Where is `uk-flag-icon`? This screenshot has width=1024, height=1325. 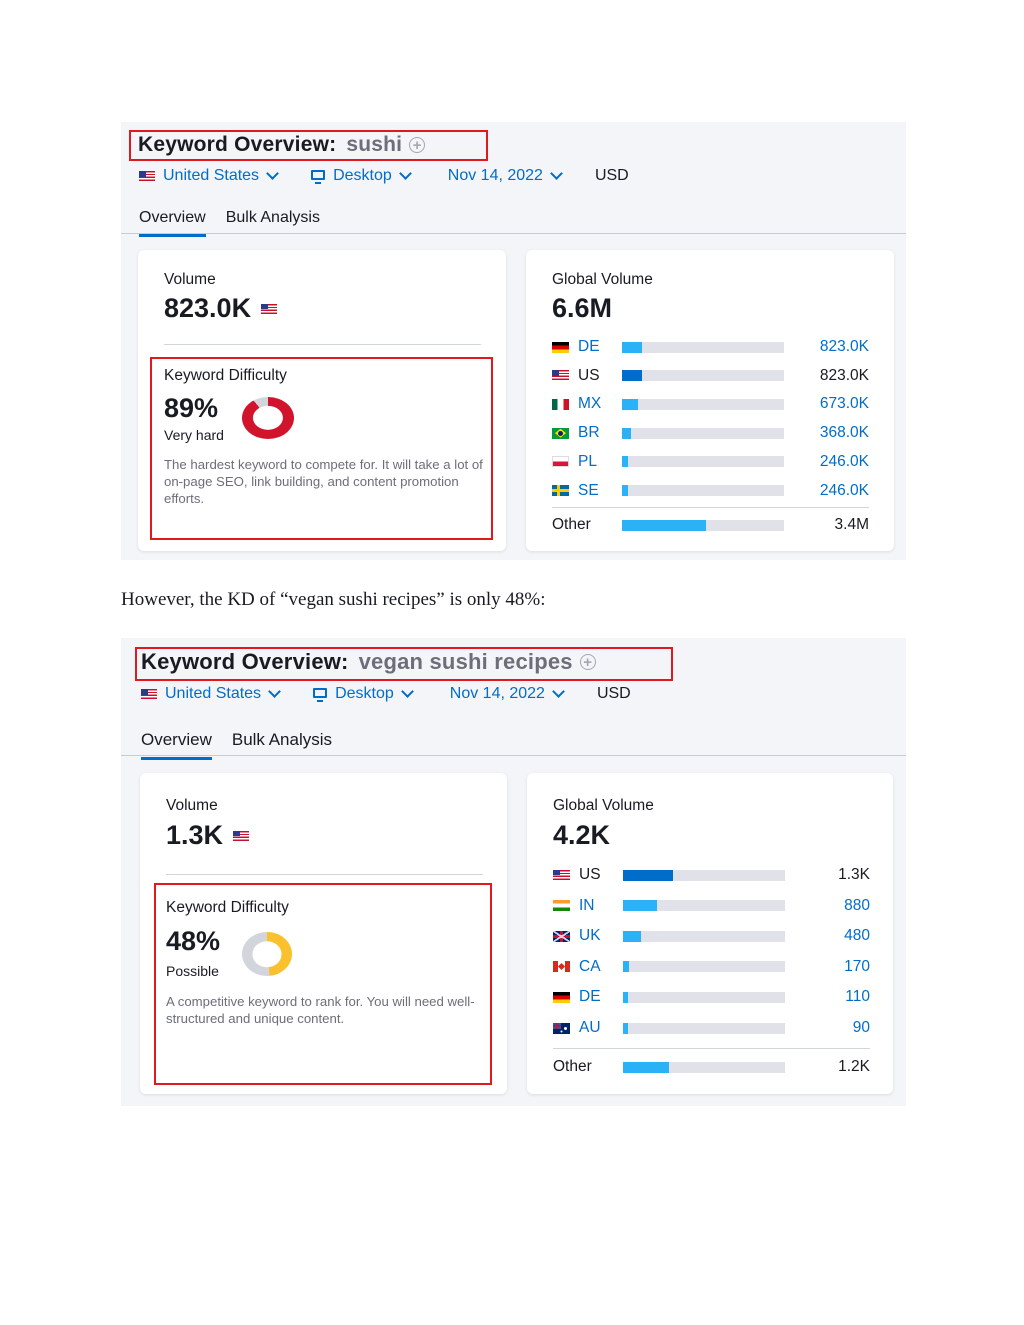 uk-flag-icon is located at coordinates (561, 936).